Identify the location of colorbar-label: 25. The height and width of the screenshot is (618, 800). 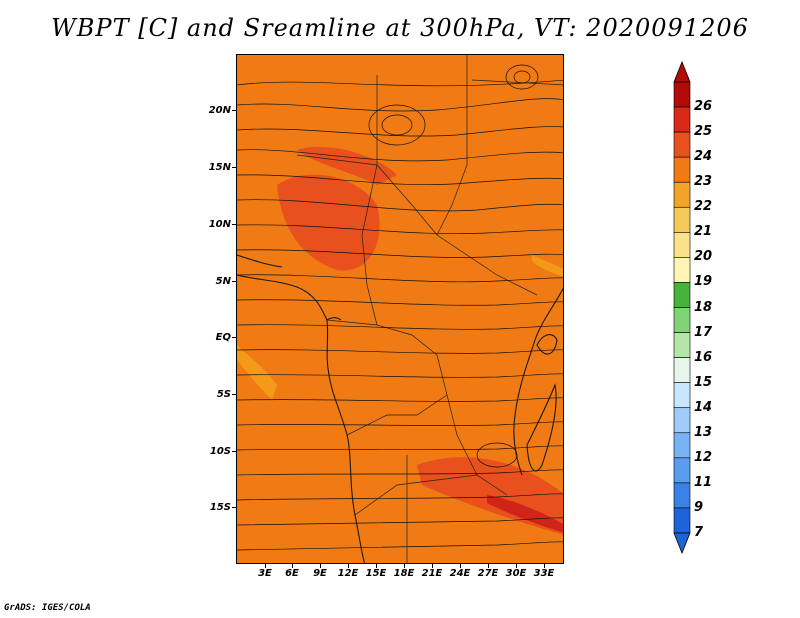
(703, 132).